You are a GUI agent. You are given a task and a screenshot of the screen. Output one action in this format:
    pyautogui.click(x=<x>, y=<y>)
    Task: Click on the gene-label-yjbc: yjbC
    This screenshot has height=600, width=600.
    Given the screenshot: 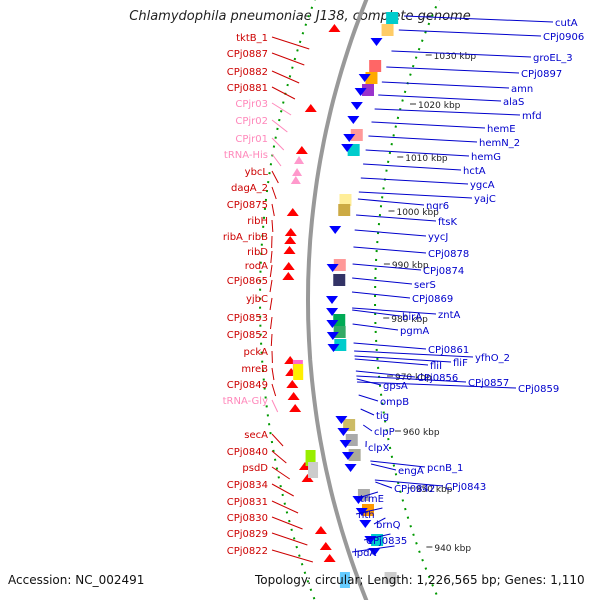 What is the action you would take?
    pyautogui.click(x=257, y=299)
    